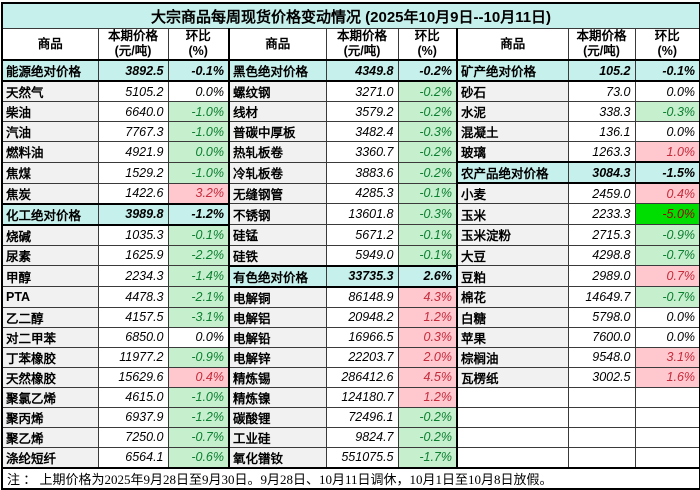  What do you see at coordinates (133, 457) in the screenshot?
I see `price-cell: 6564.1` at bounding box center [133, 457].